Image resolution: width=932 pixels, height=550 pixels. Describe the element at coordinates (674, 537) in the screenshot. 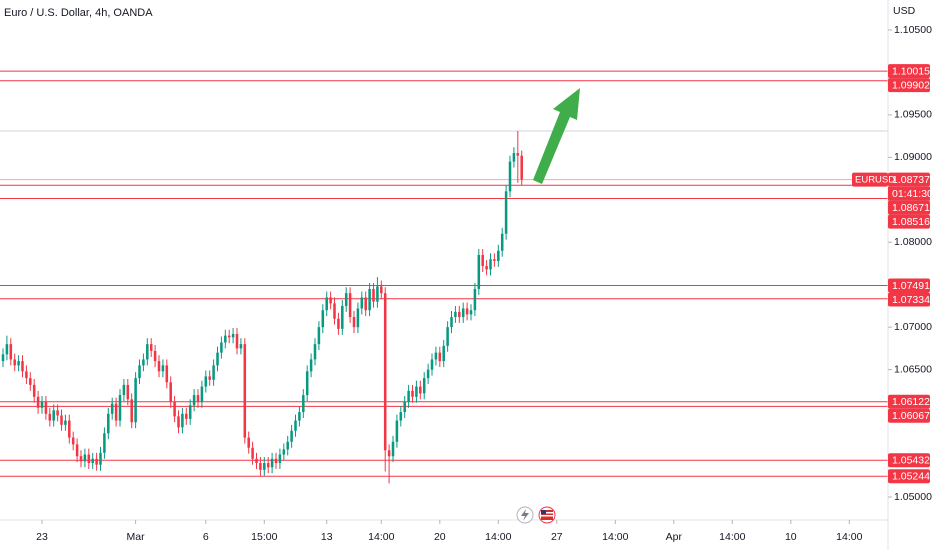

I see `x-tick-label: Apr` at that location.